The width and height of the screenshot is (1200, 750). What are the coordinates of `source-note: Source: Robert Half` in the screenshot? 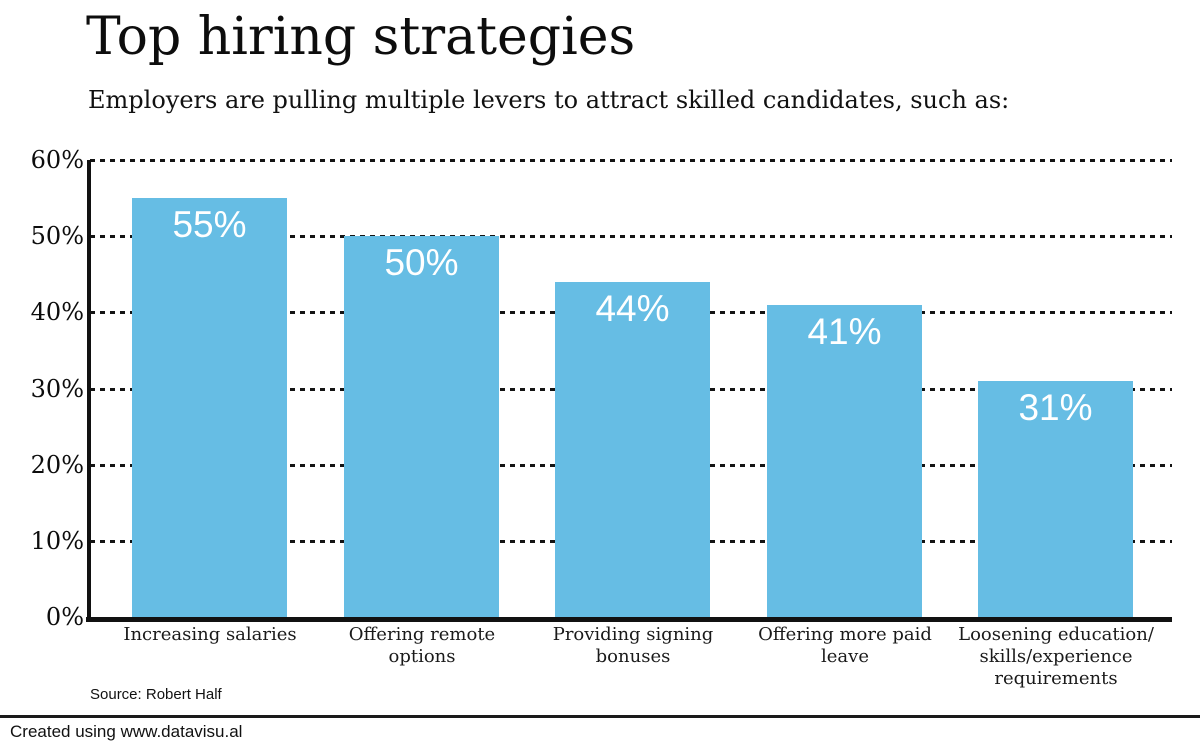 It's located at (156, 694).